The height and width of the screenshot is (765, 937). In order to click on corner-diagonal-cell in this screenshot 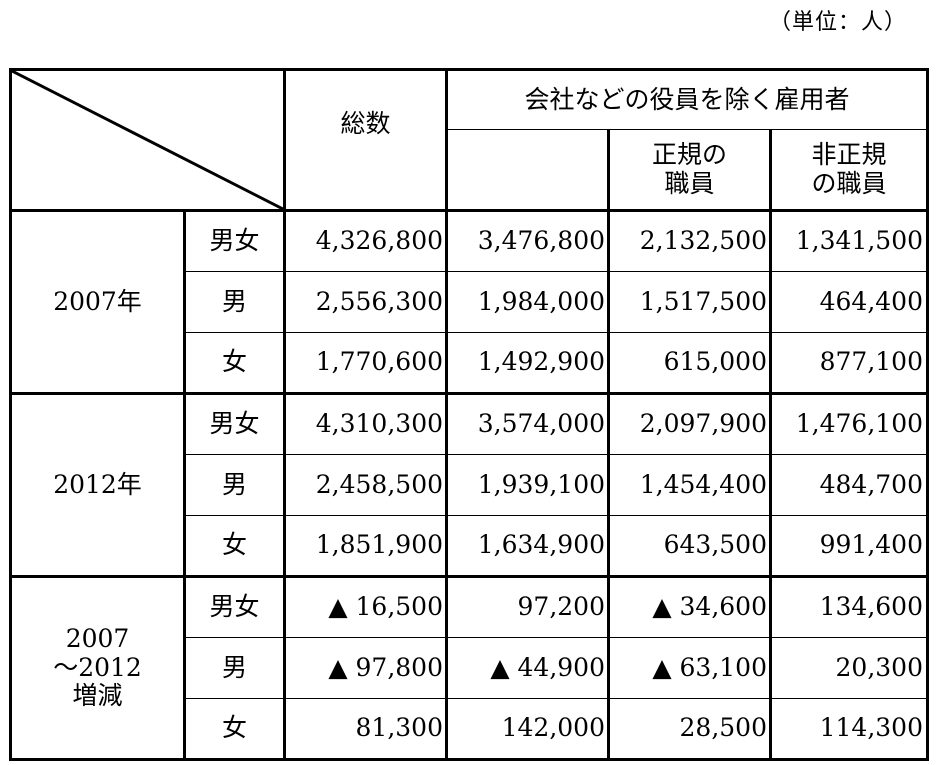, I will do `click(147, 140)`.